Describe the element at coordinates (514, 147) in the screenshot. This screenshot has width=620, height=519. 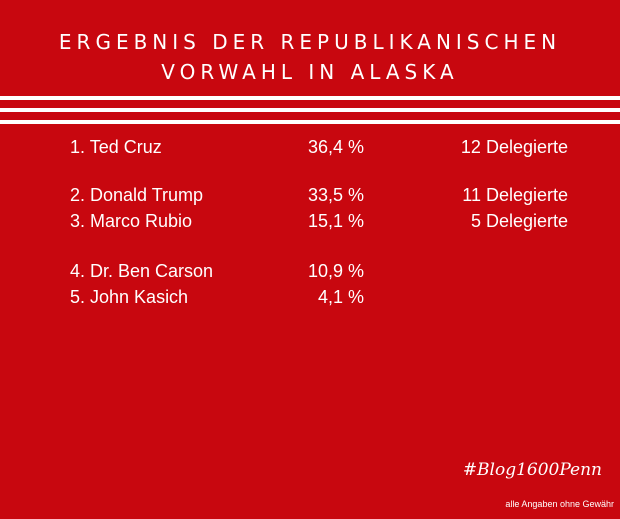
I see `delegate-count: 12 Delegierte` at that location.